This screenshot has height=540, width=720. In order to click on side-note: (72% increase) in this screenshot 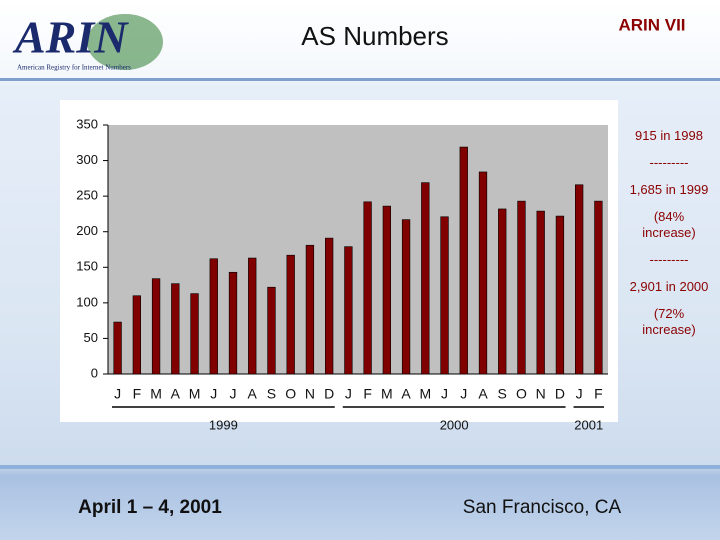, I will do `click(669, 321)`.